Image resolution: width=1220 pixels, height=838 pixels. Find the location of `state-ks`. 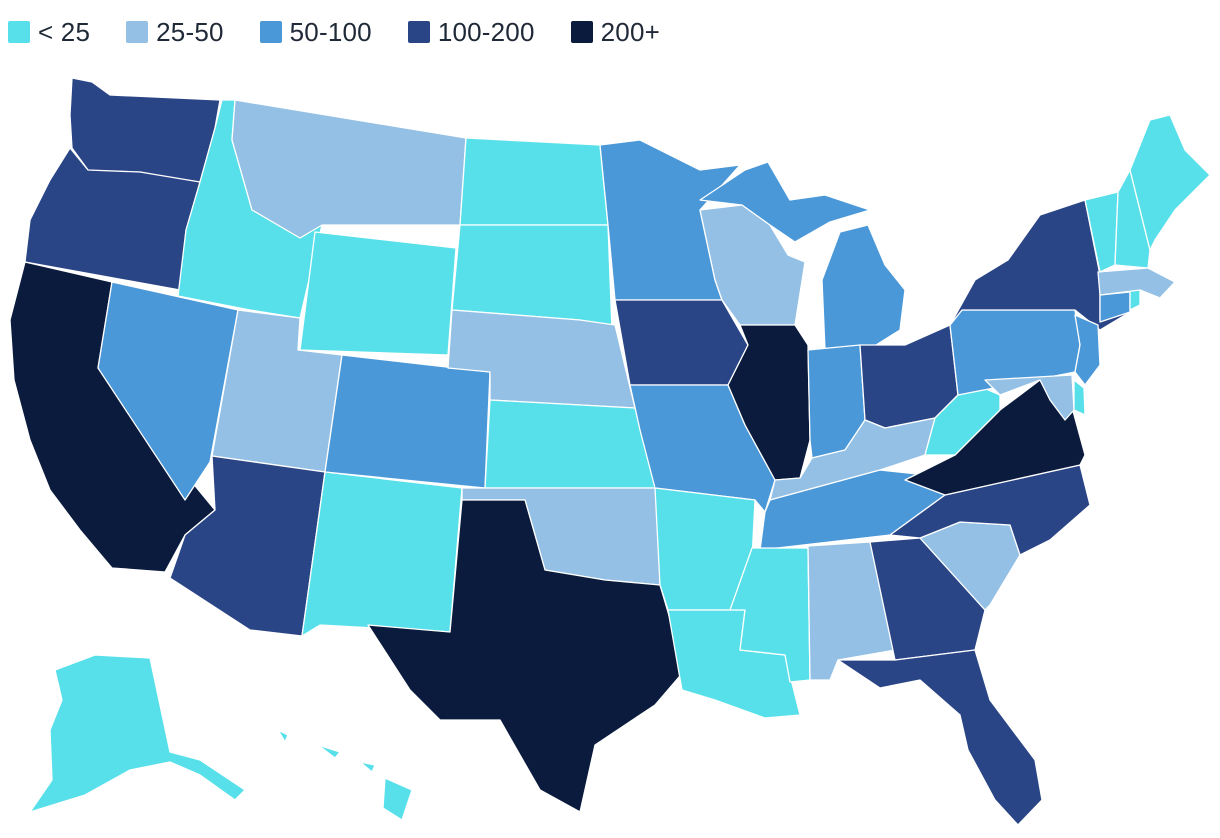

state-ks is located at coordinates (571, 444).